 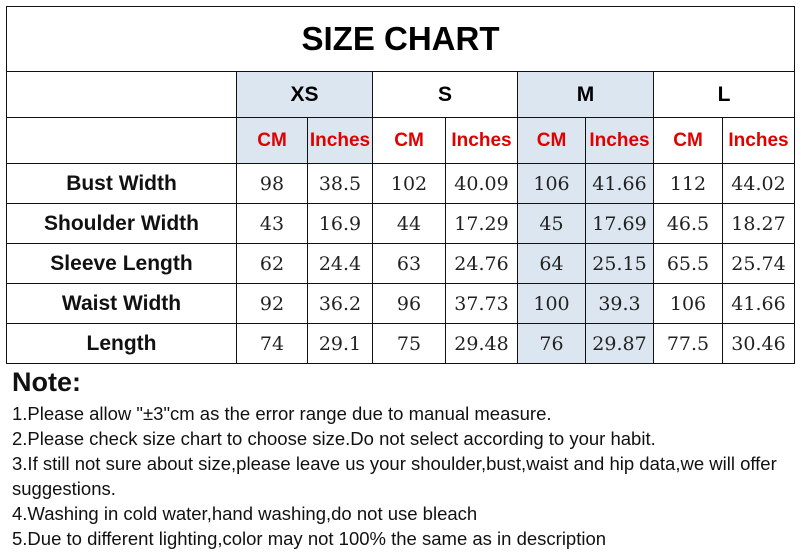 What do you see at coordinates (272, 223) in the screenshot?
I see `value-cell: 43` at bounding box center [272, 223].